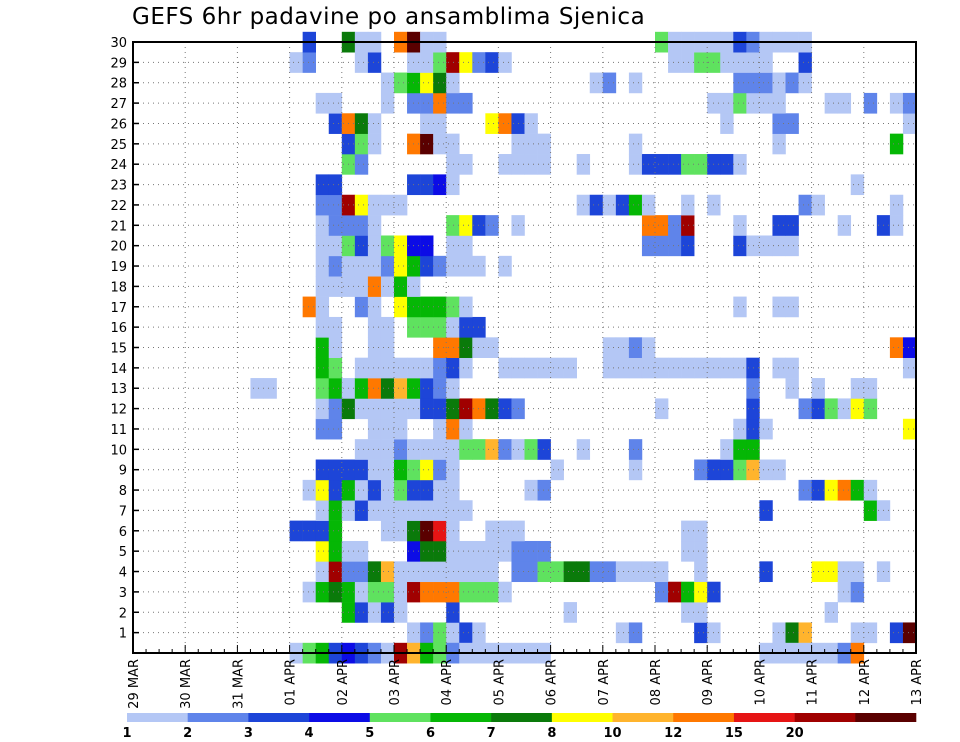 This screenshot has height=742, width=960. What do you see at coordinates (795, 733) in the screenshot?
I see `colorbar-label: 20` at bounding box center [795, 733].